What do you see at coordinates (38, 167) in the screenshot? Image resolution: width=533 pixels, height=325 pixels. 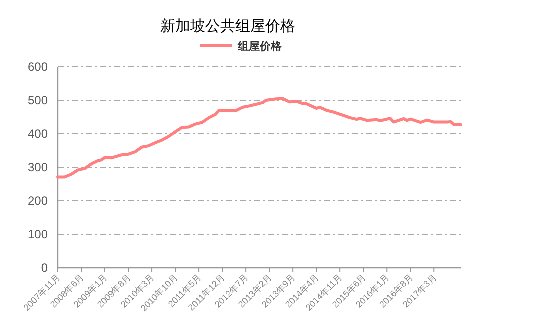 I see `y-tick-label: 300` at bounding box center [38, 167].